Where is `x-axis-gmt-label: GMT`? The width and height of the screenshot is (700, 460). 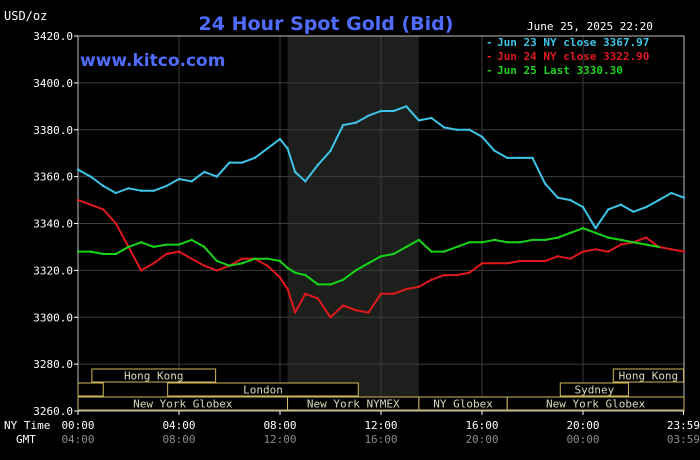
x-axis-gmt-label: GMT is located at coordinates (26, 439).